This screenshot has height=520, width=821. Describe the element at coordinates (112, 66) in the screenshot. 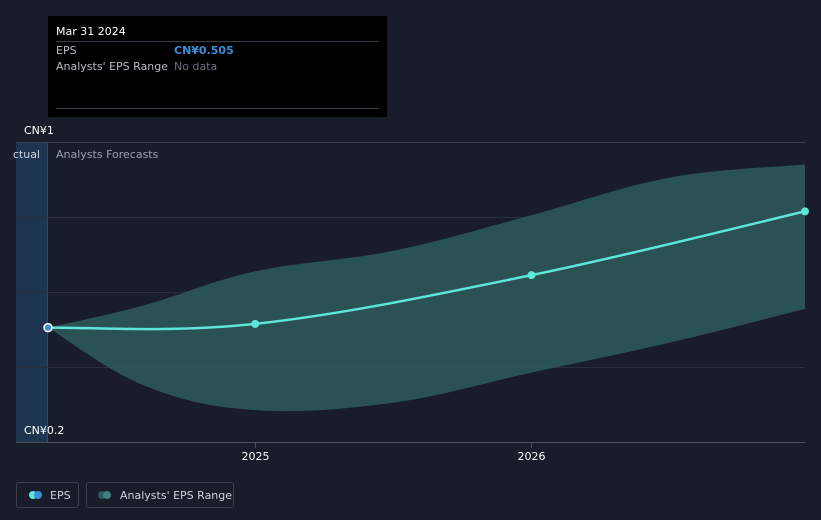

I see `tooltip-range-label: Analysts' EPS Range` at that location.